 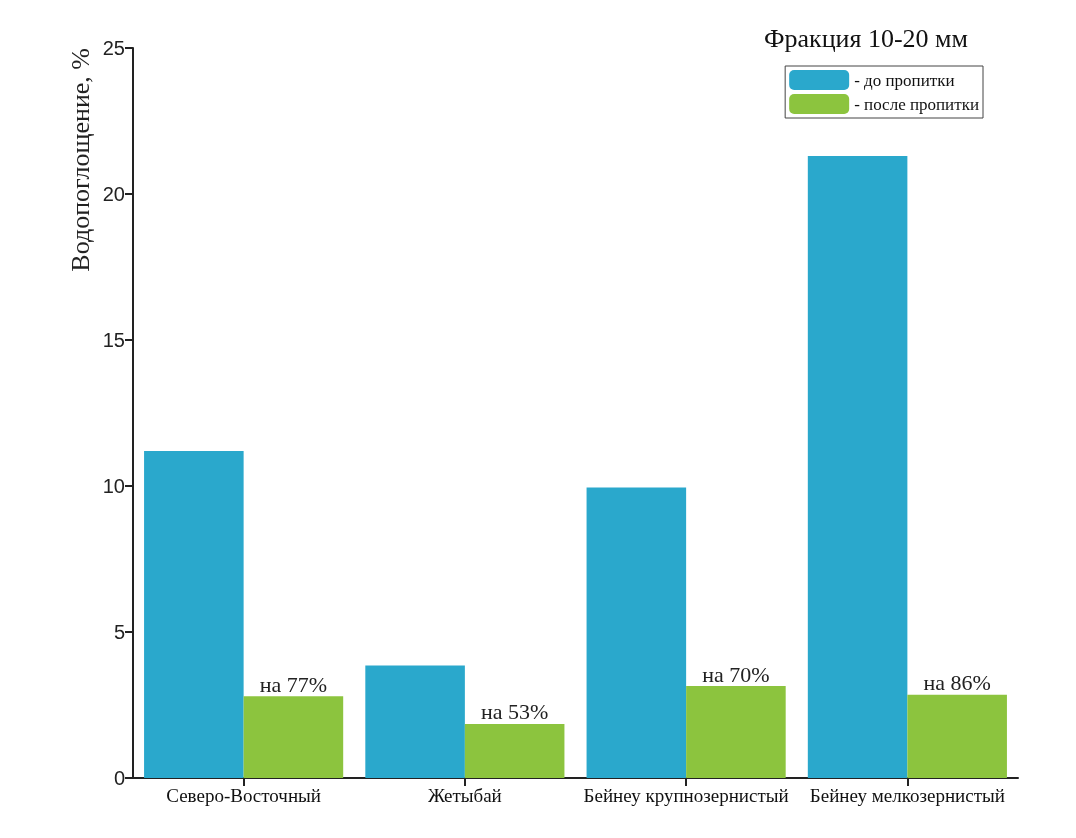 What do you see at coordinates (736, 674) in the screenshot?
I see `data-label: на 70%` at bounding box center [736, 674].